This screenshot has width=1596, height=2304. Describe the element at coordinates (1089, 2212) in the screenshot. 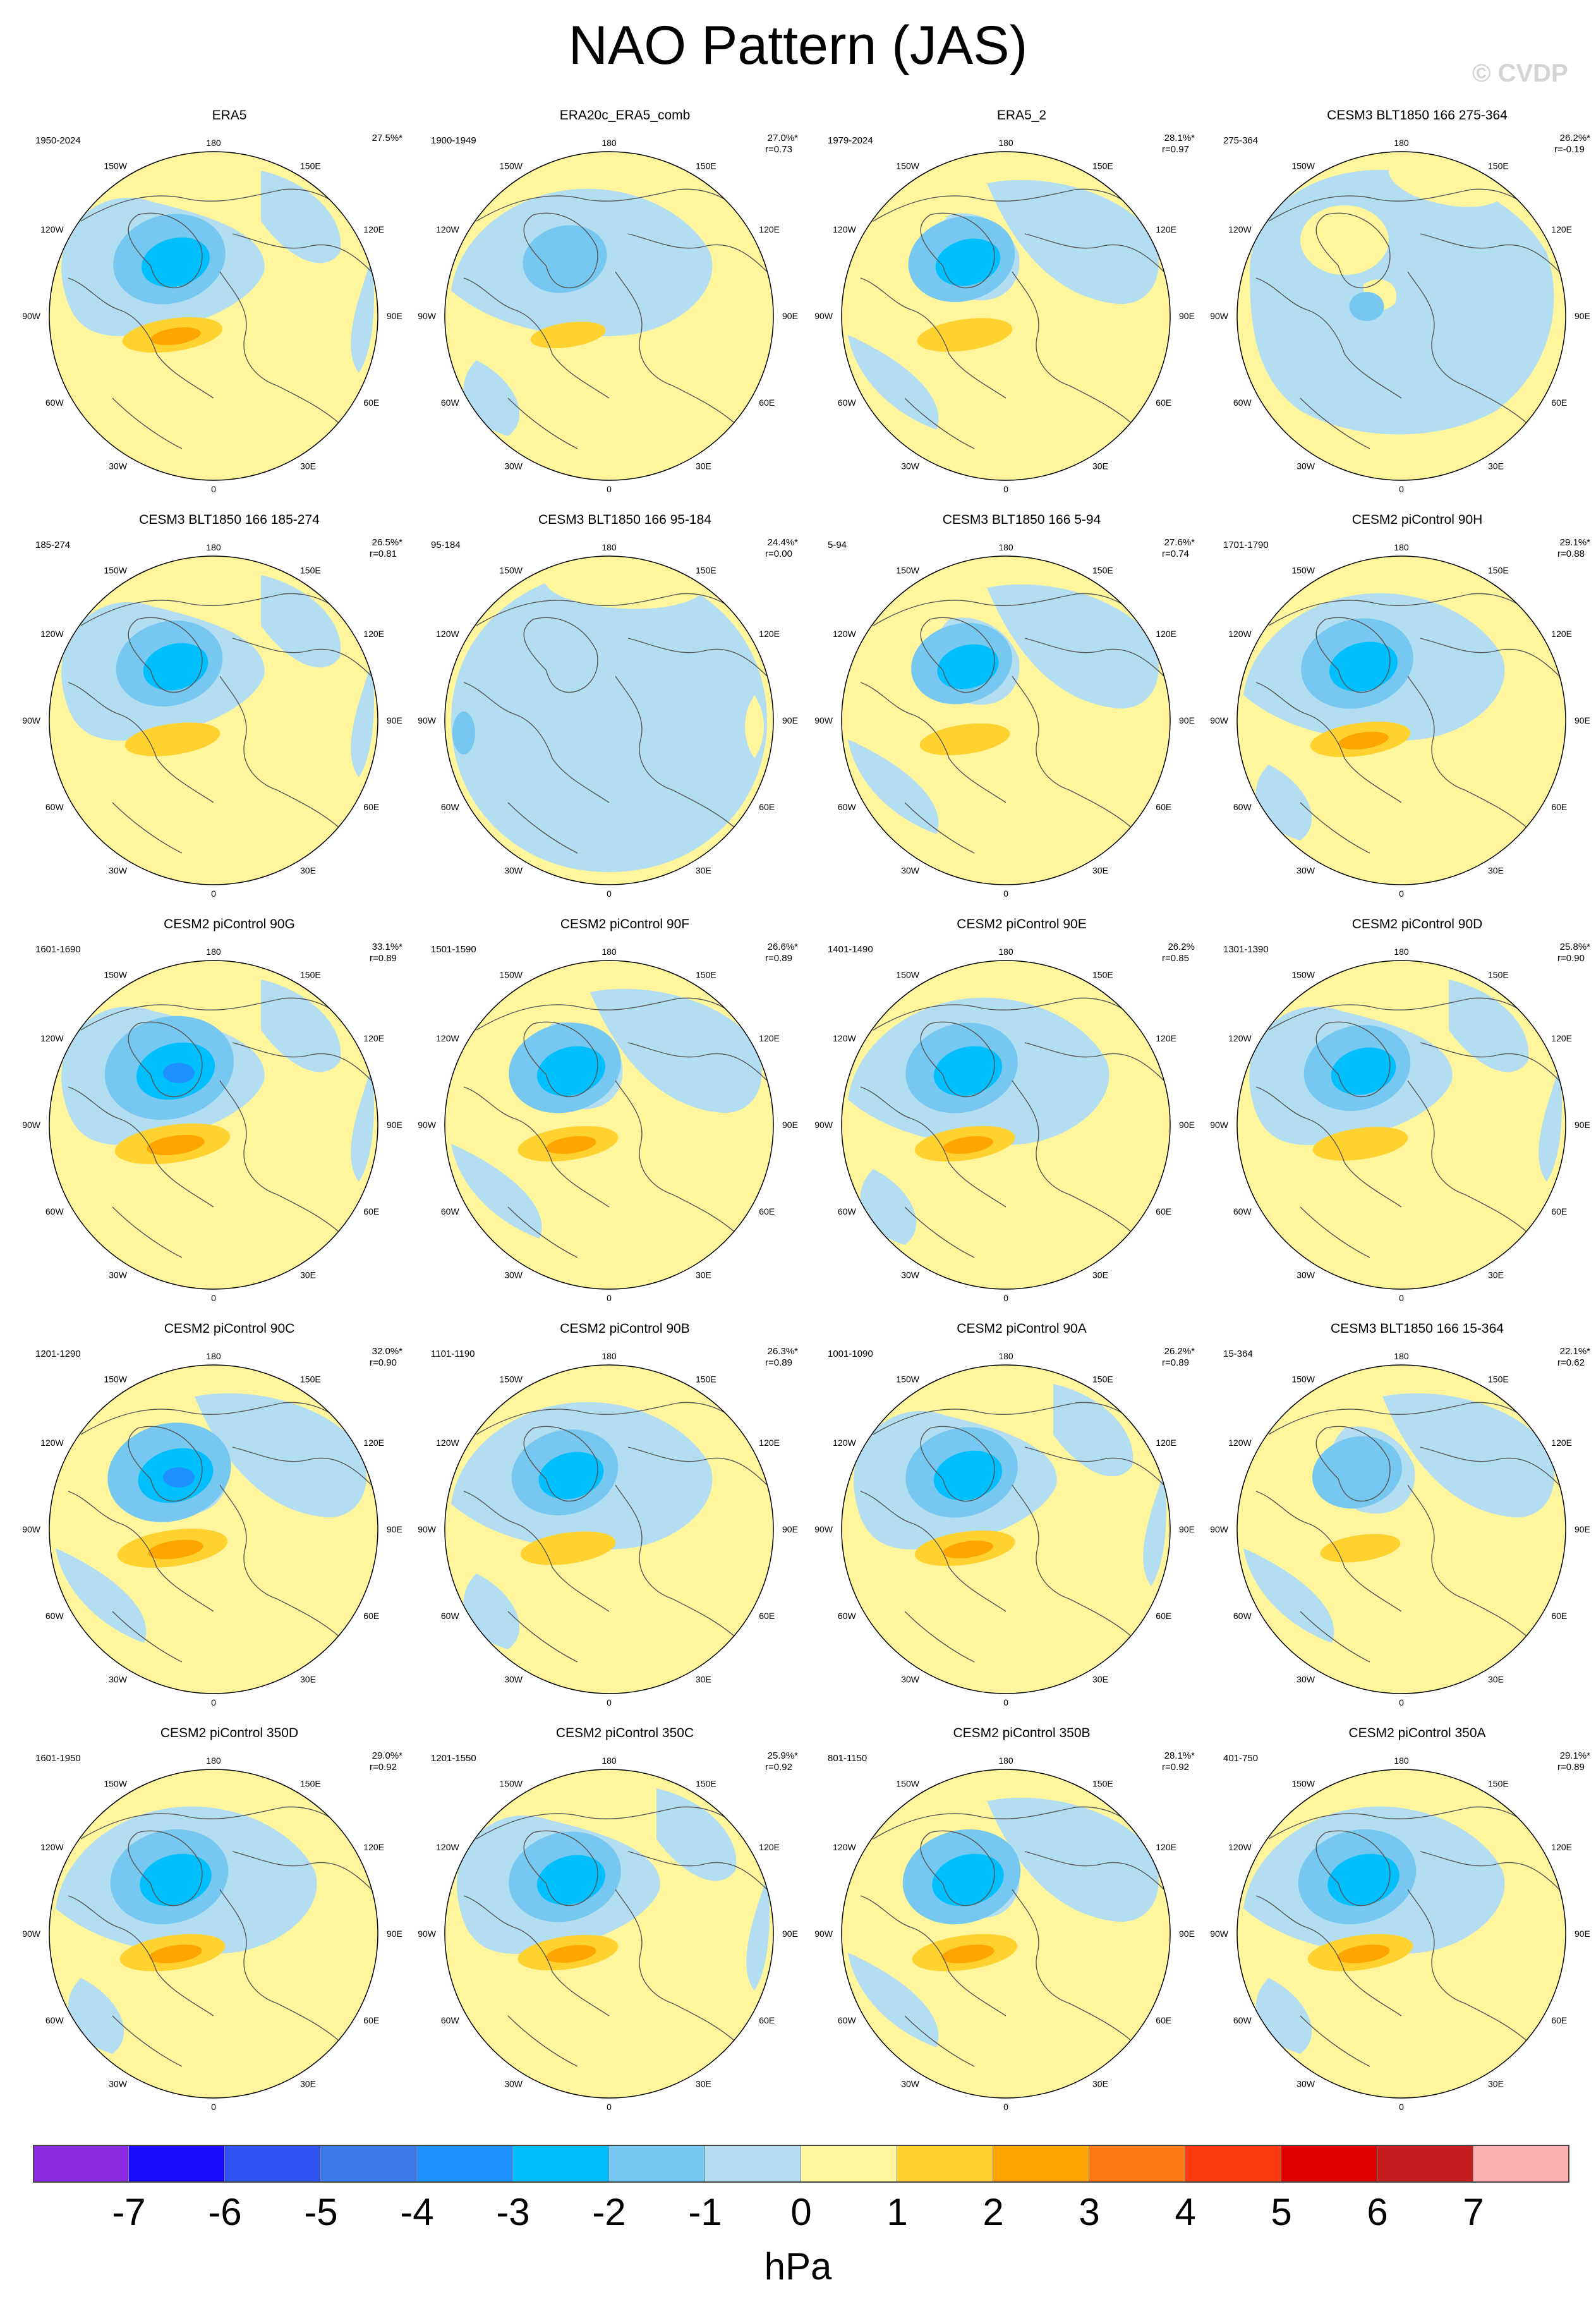

I see `colorbar-tick-label: 3` at that location.